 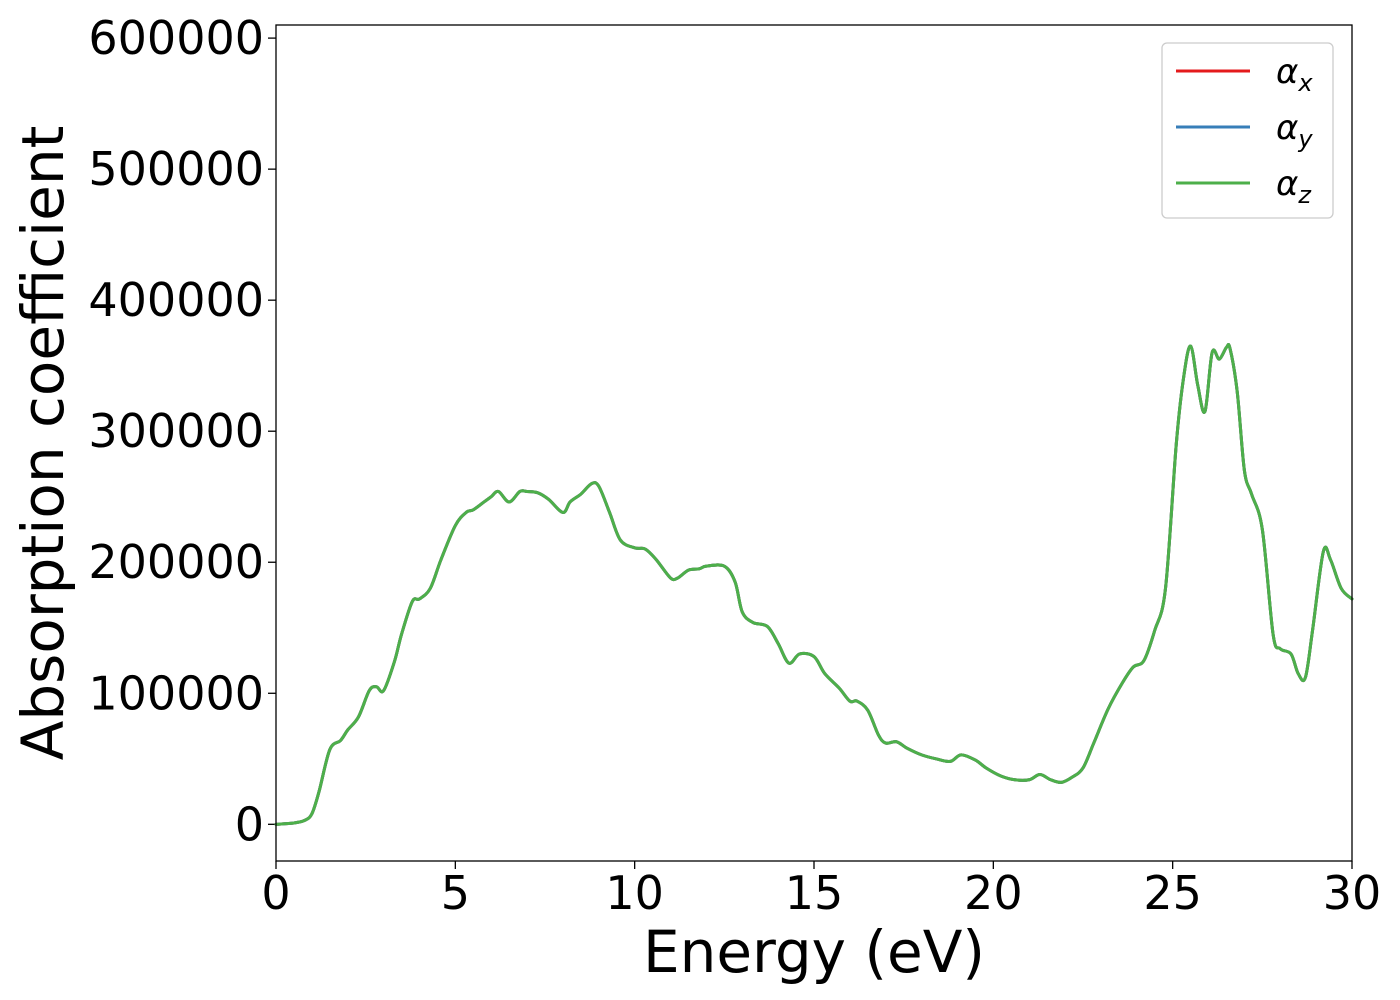 I want to click on legend-box, so click(x=1247, y=130).